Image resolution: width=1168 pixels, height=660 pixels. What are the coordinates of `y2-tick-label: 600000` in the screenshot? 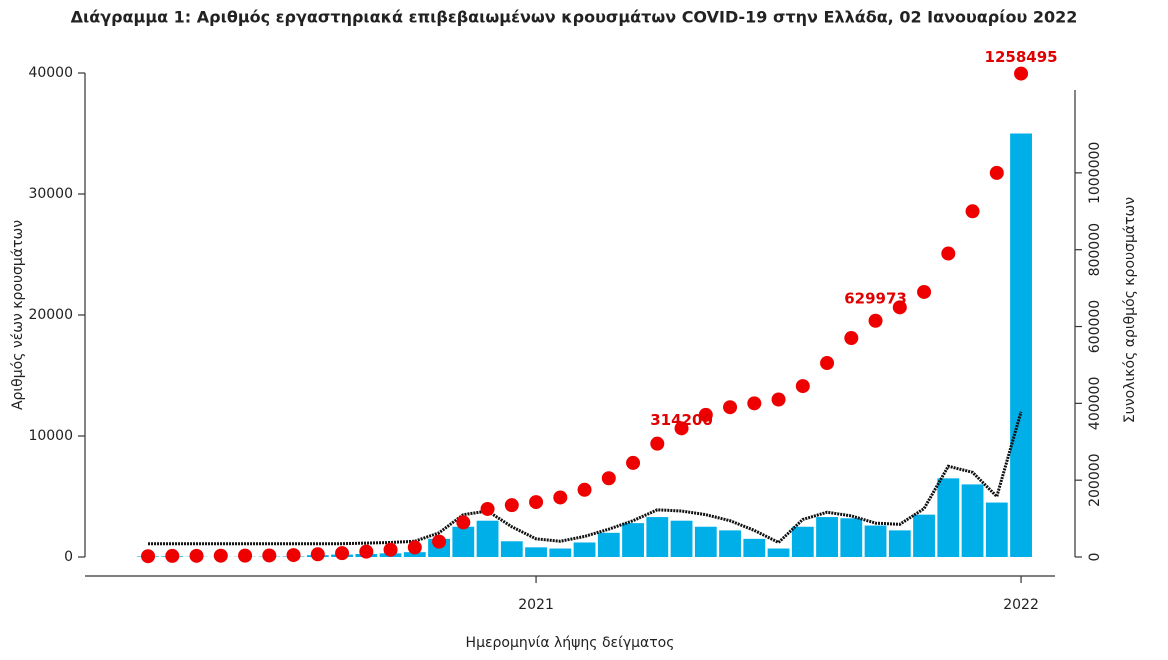 It's located at (1095, 326).